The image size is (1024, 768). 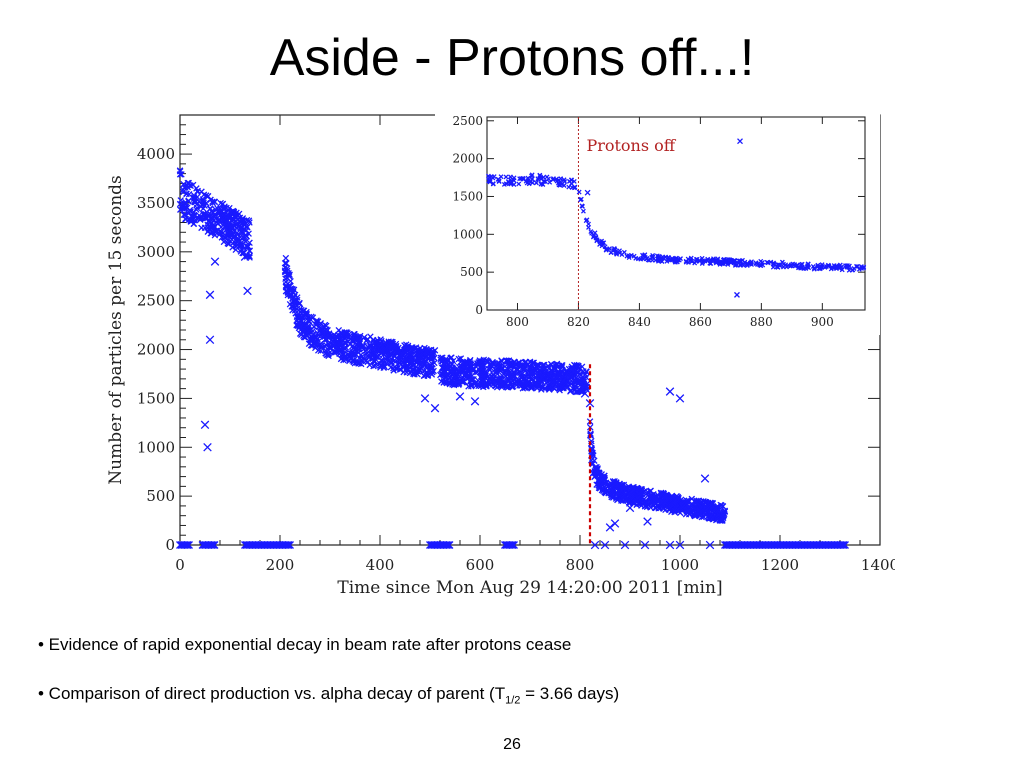 What do you see at coordinates (878, 565) in the screenshot?
I see `x-tick-label: 1400` at bounding box center [878, 565].